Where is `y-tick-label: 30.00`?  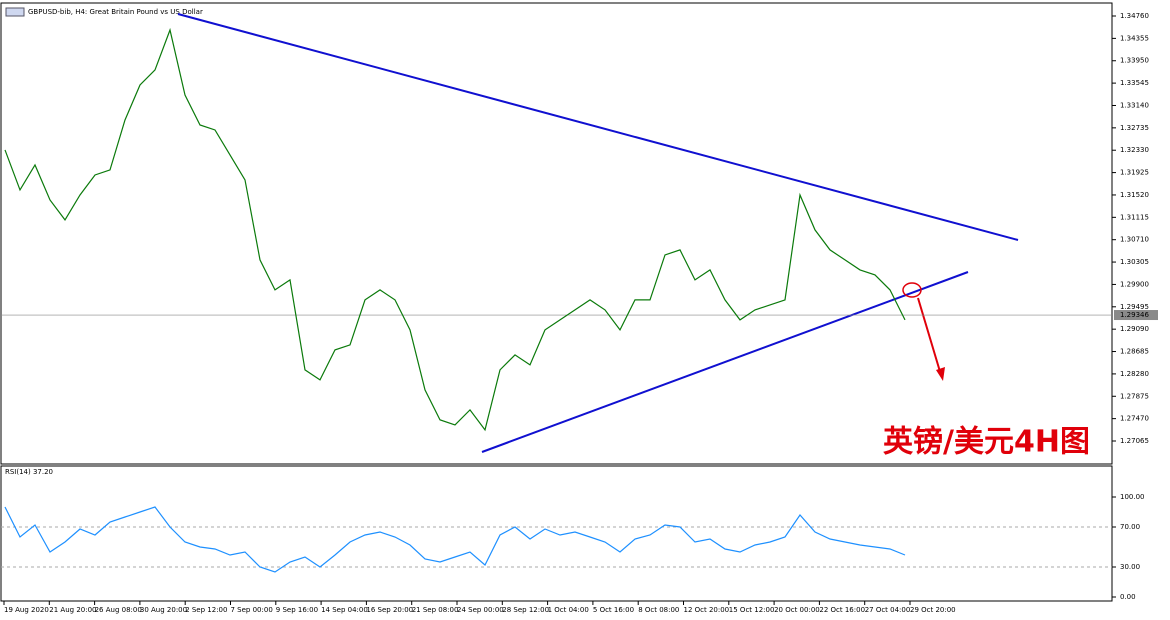
y-tick-label: 30.00 is located at coordinates (1130, 567).